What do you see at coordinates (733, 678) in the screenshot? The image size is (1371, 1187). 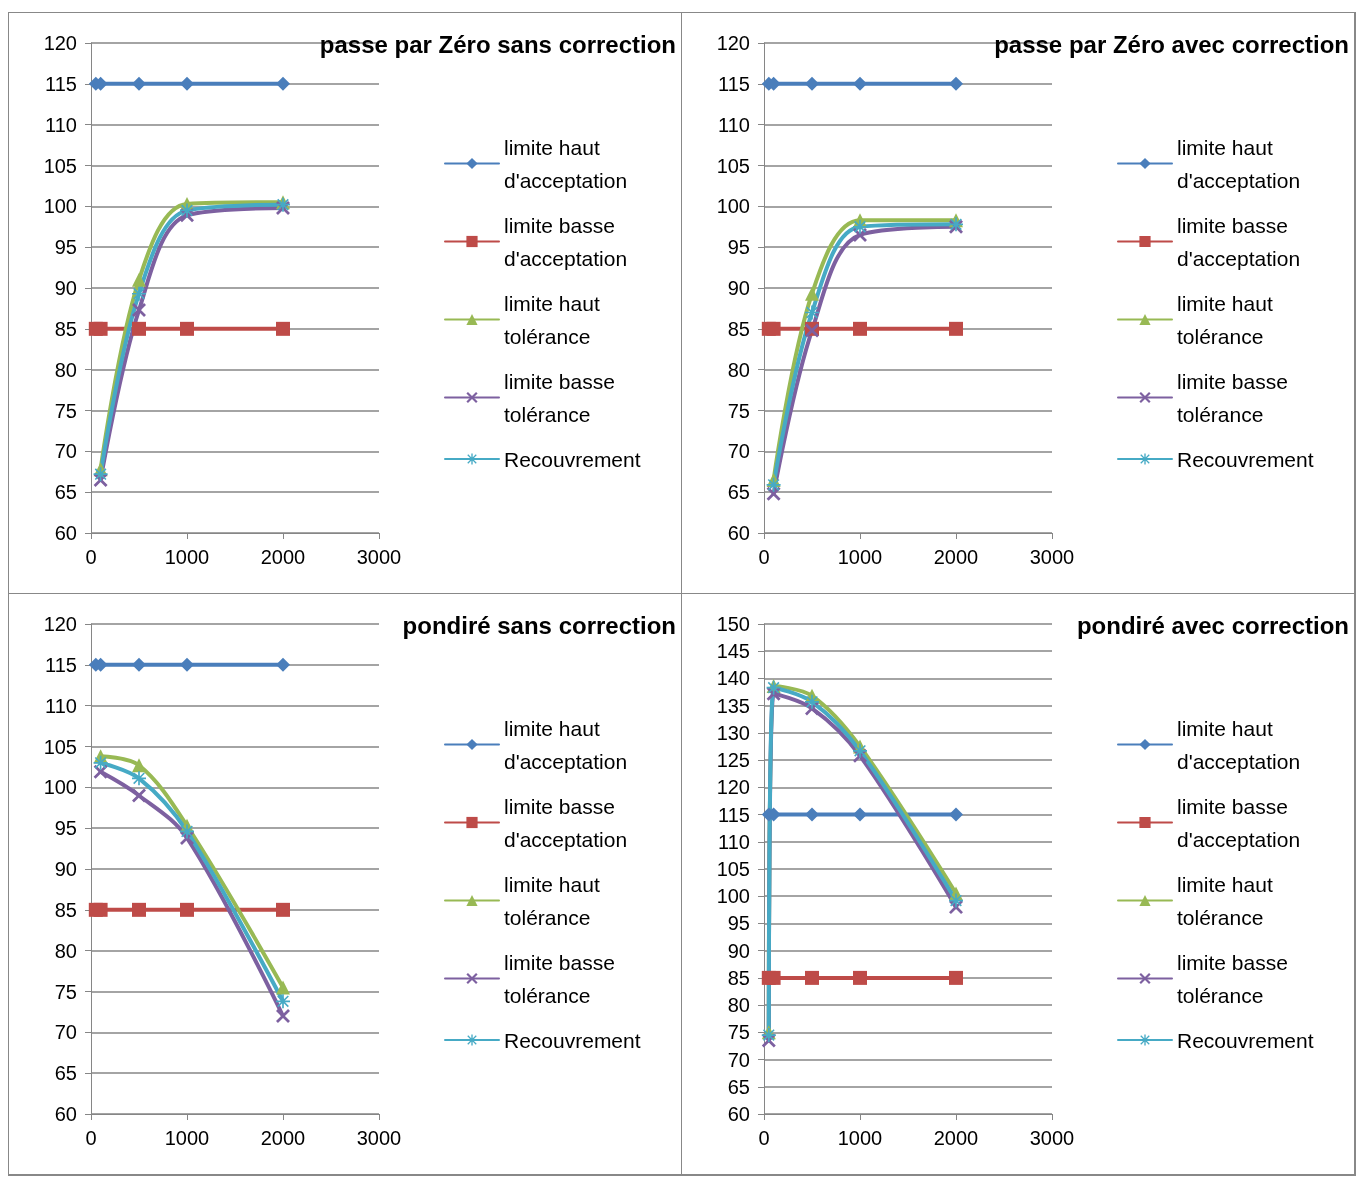 I see `y-tick-label: 140` at bounding box center [733, 678].